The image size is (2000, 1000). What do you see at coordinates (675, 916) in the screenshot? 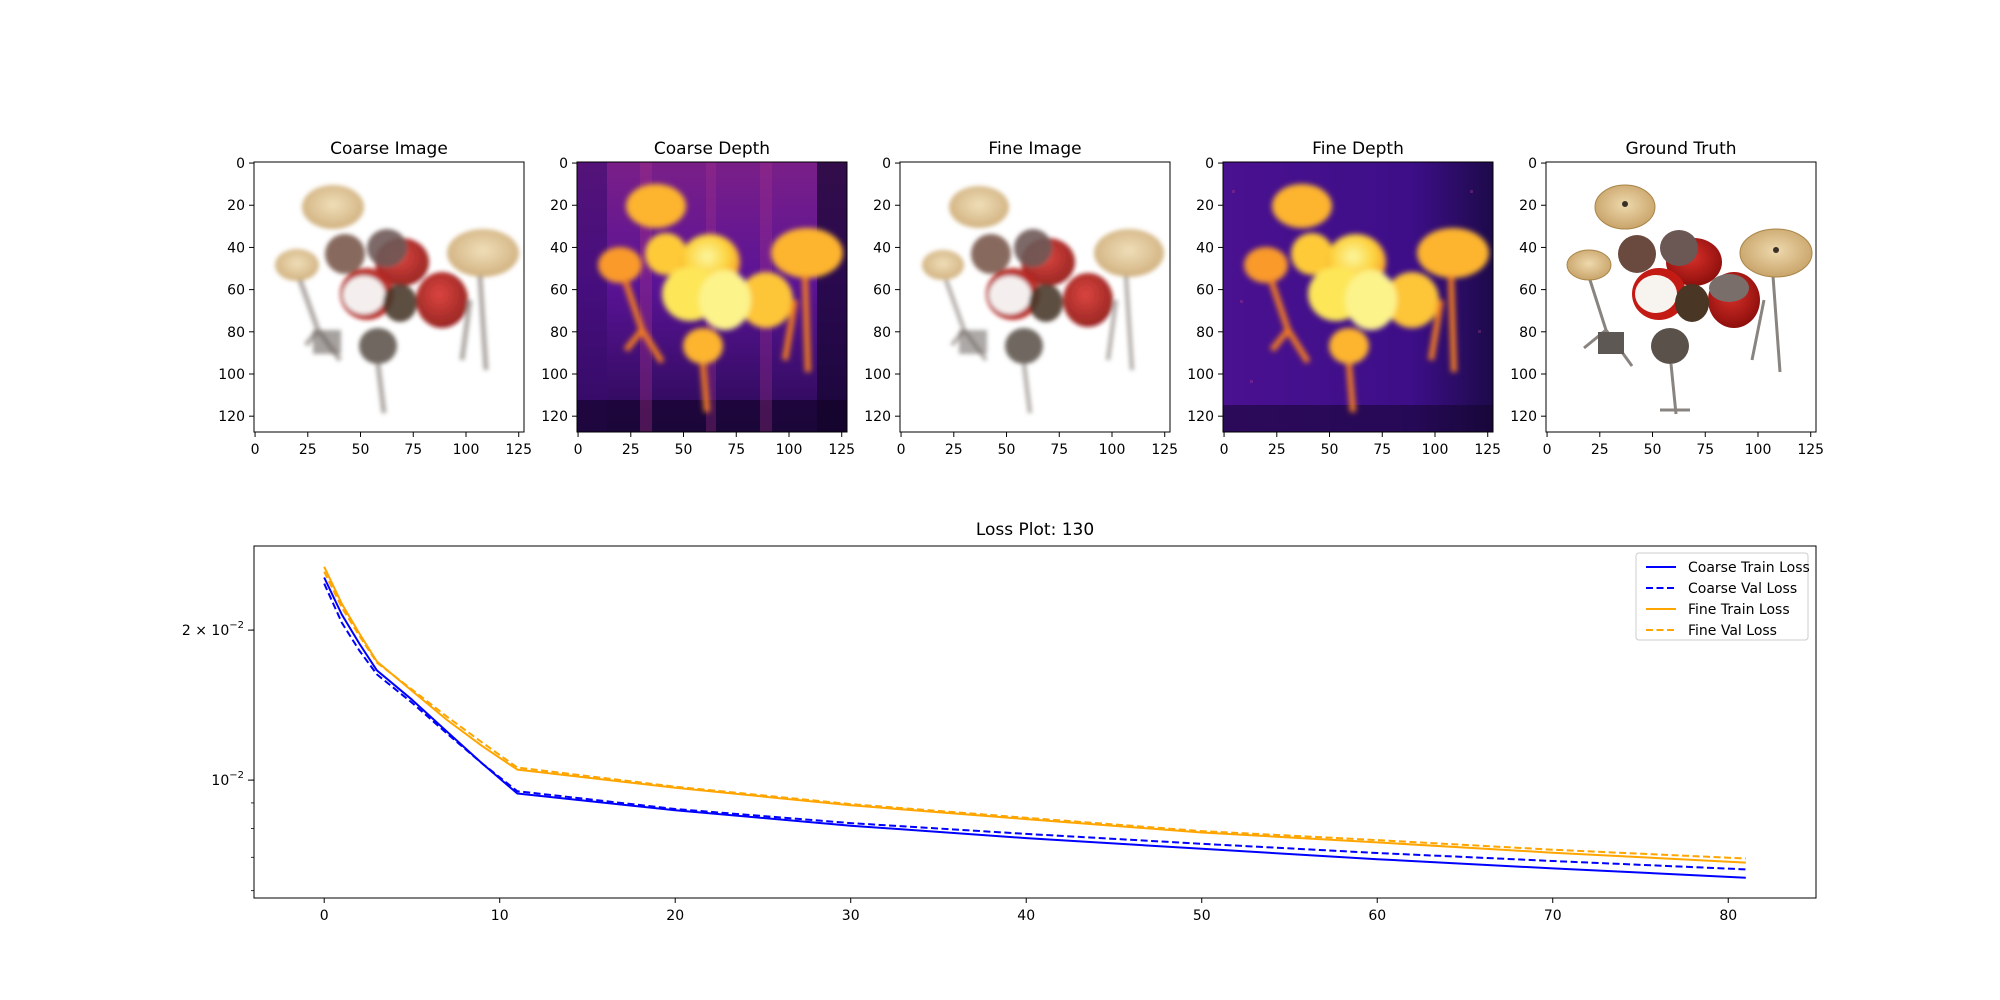
I see `x-tick-label: 20` at bounding box center [675, 916].